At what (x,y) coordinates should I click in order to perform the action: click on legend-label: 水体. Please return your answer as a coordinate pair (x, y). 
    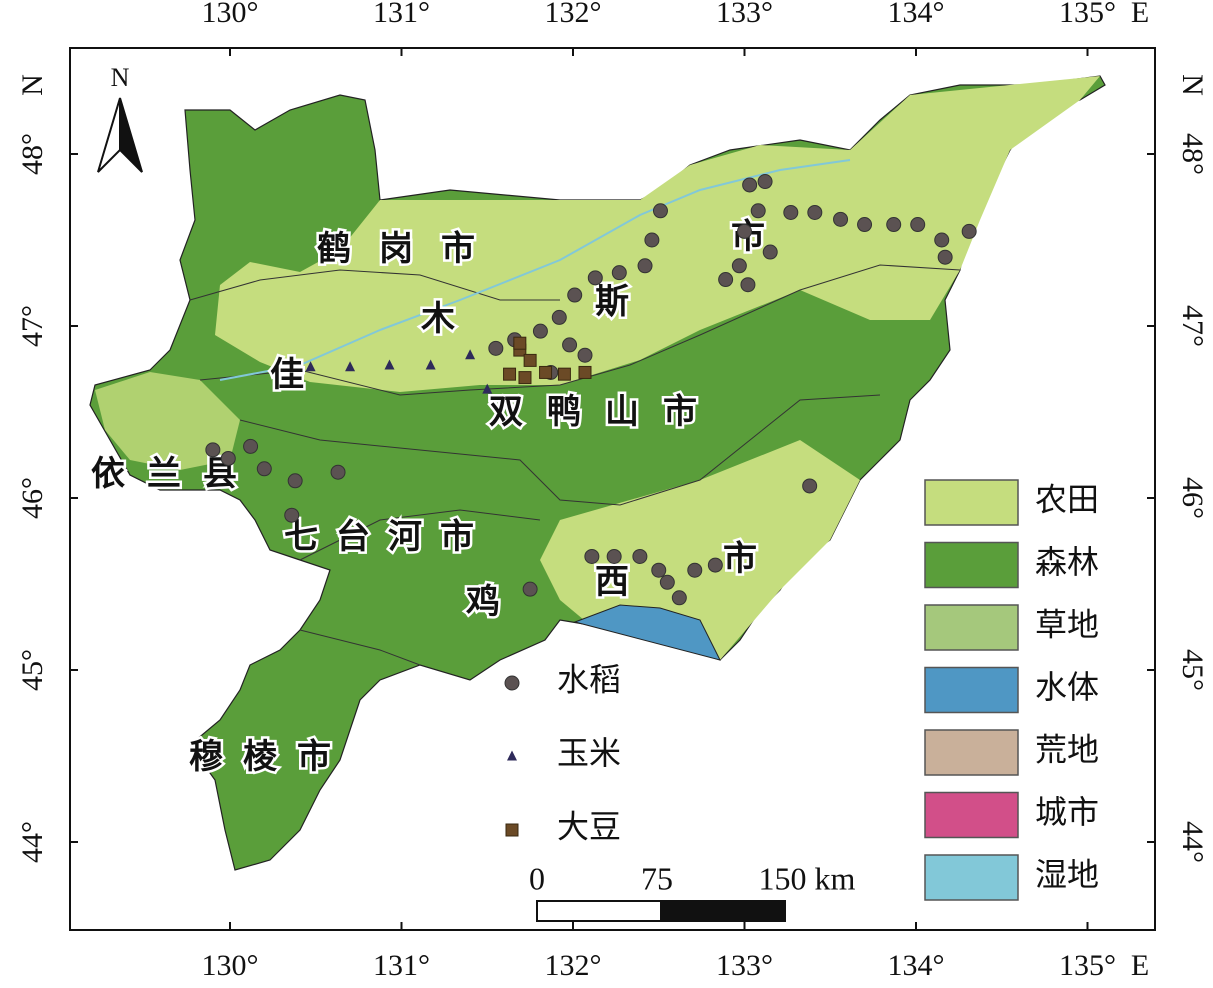
    Looking at the image, I should click on (1067, 687).